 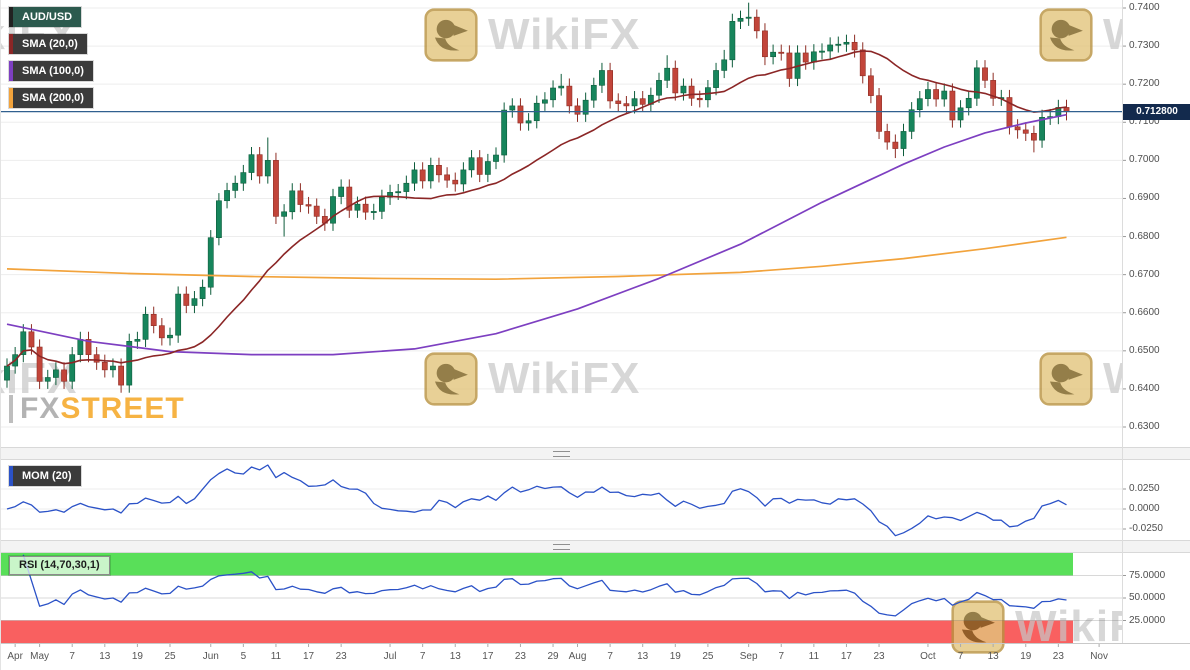 I want to click on legend-item-sma20: SMA (20,0), so click(x=48, y=44).